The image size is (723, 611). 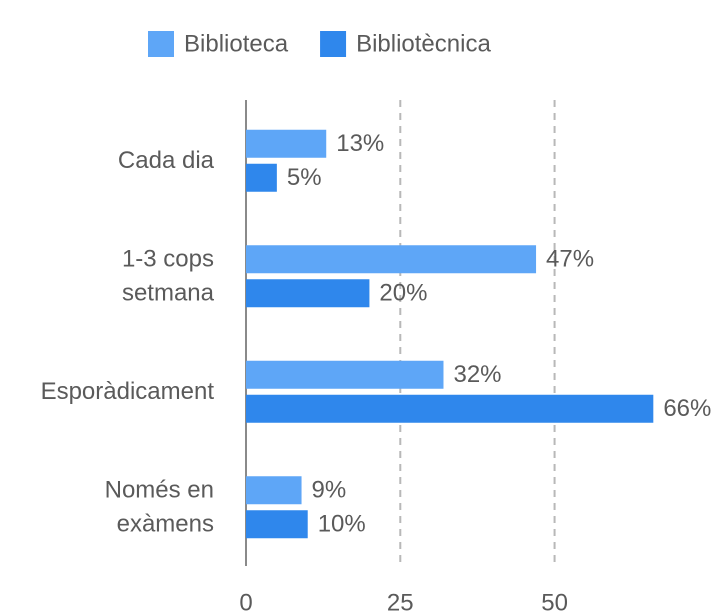 I want to click on value-label: 9%, so click(x=329, y=490).